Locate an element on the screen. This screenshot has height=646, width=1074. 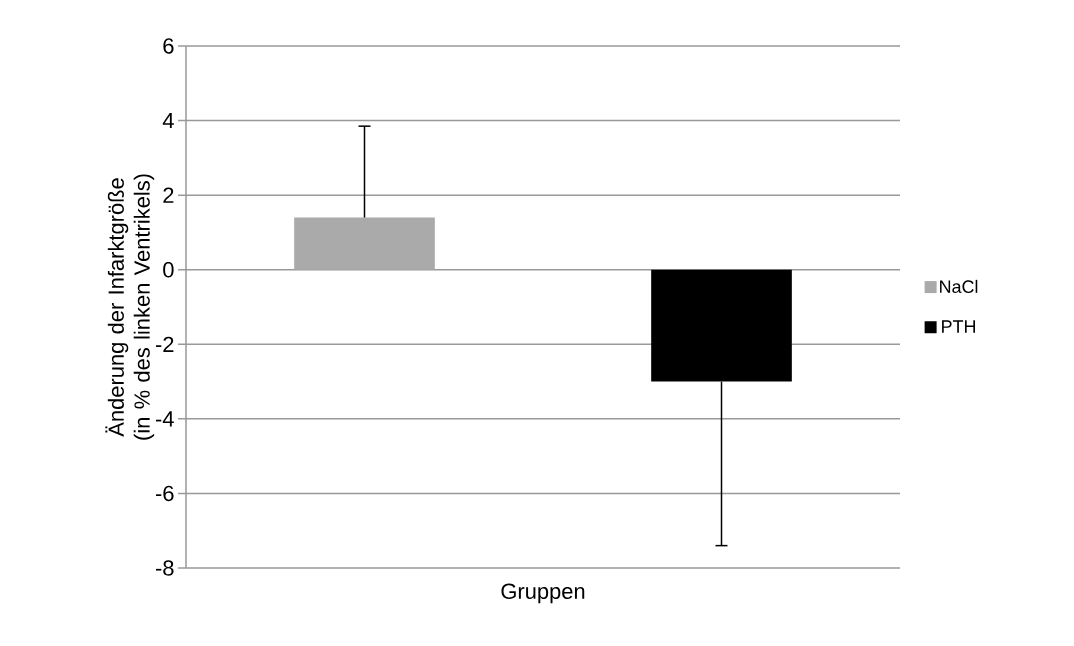
legend-label: NaCl is located at coordinates (959, 286).